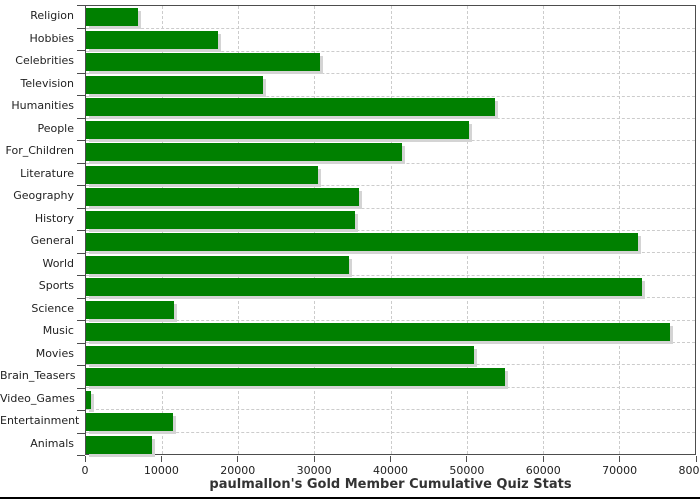  Describe the element at coordinates (129, 422) in the screenshot. I see `bar-entertainment` at that location.